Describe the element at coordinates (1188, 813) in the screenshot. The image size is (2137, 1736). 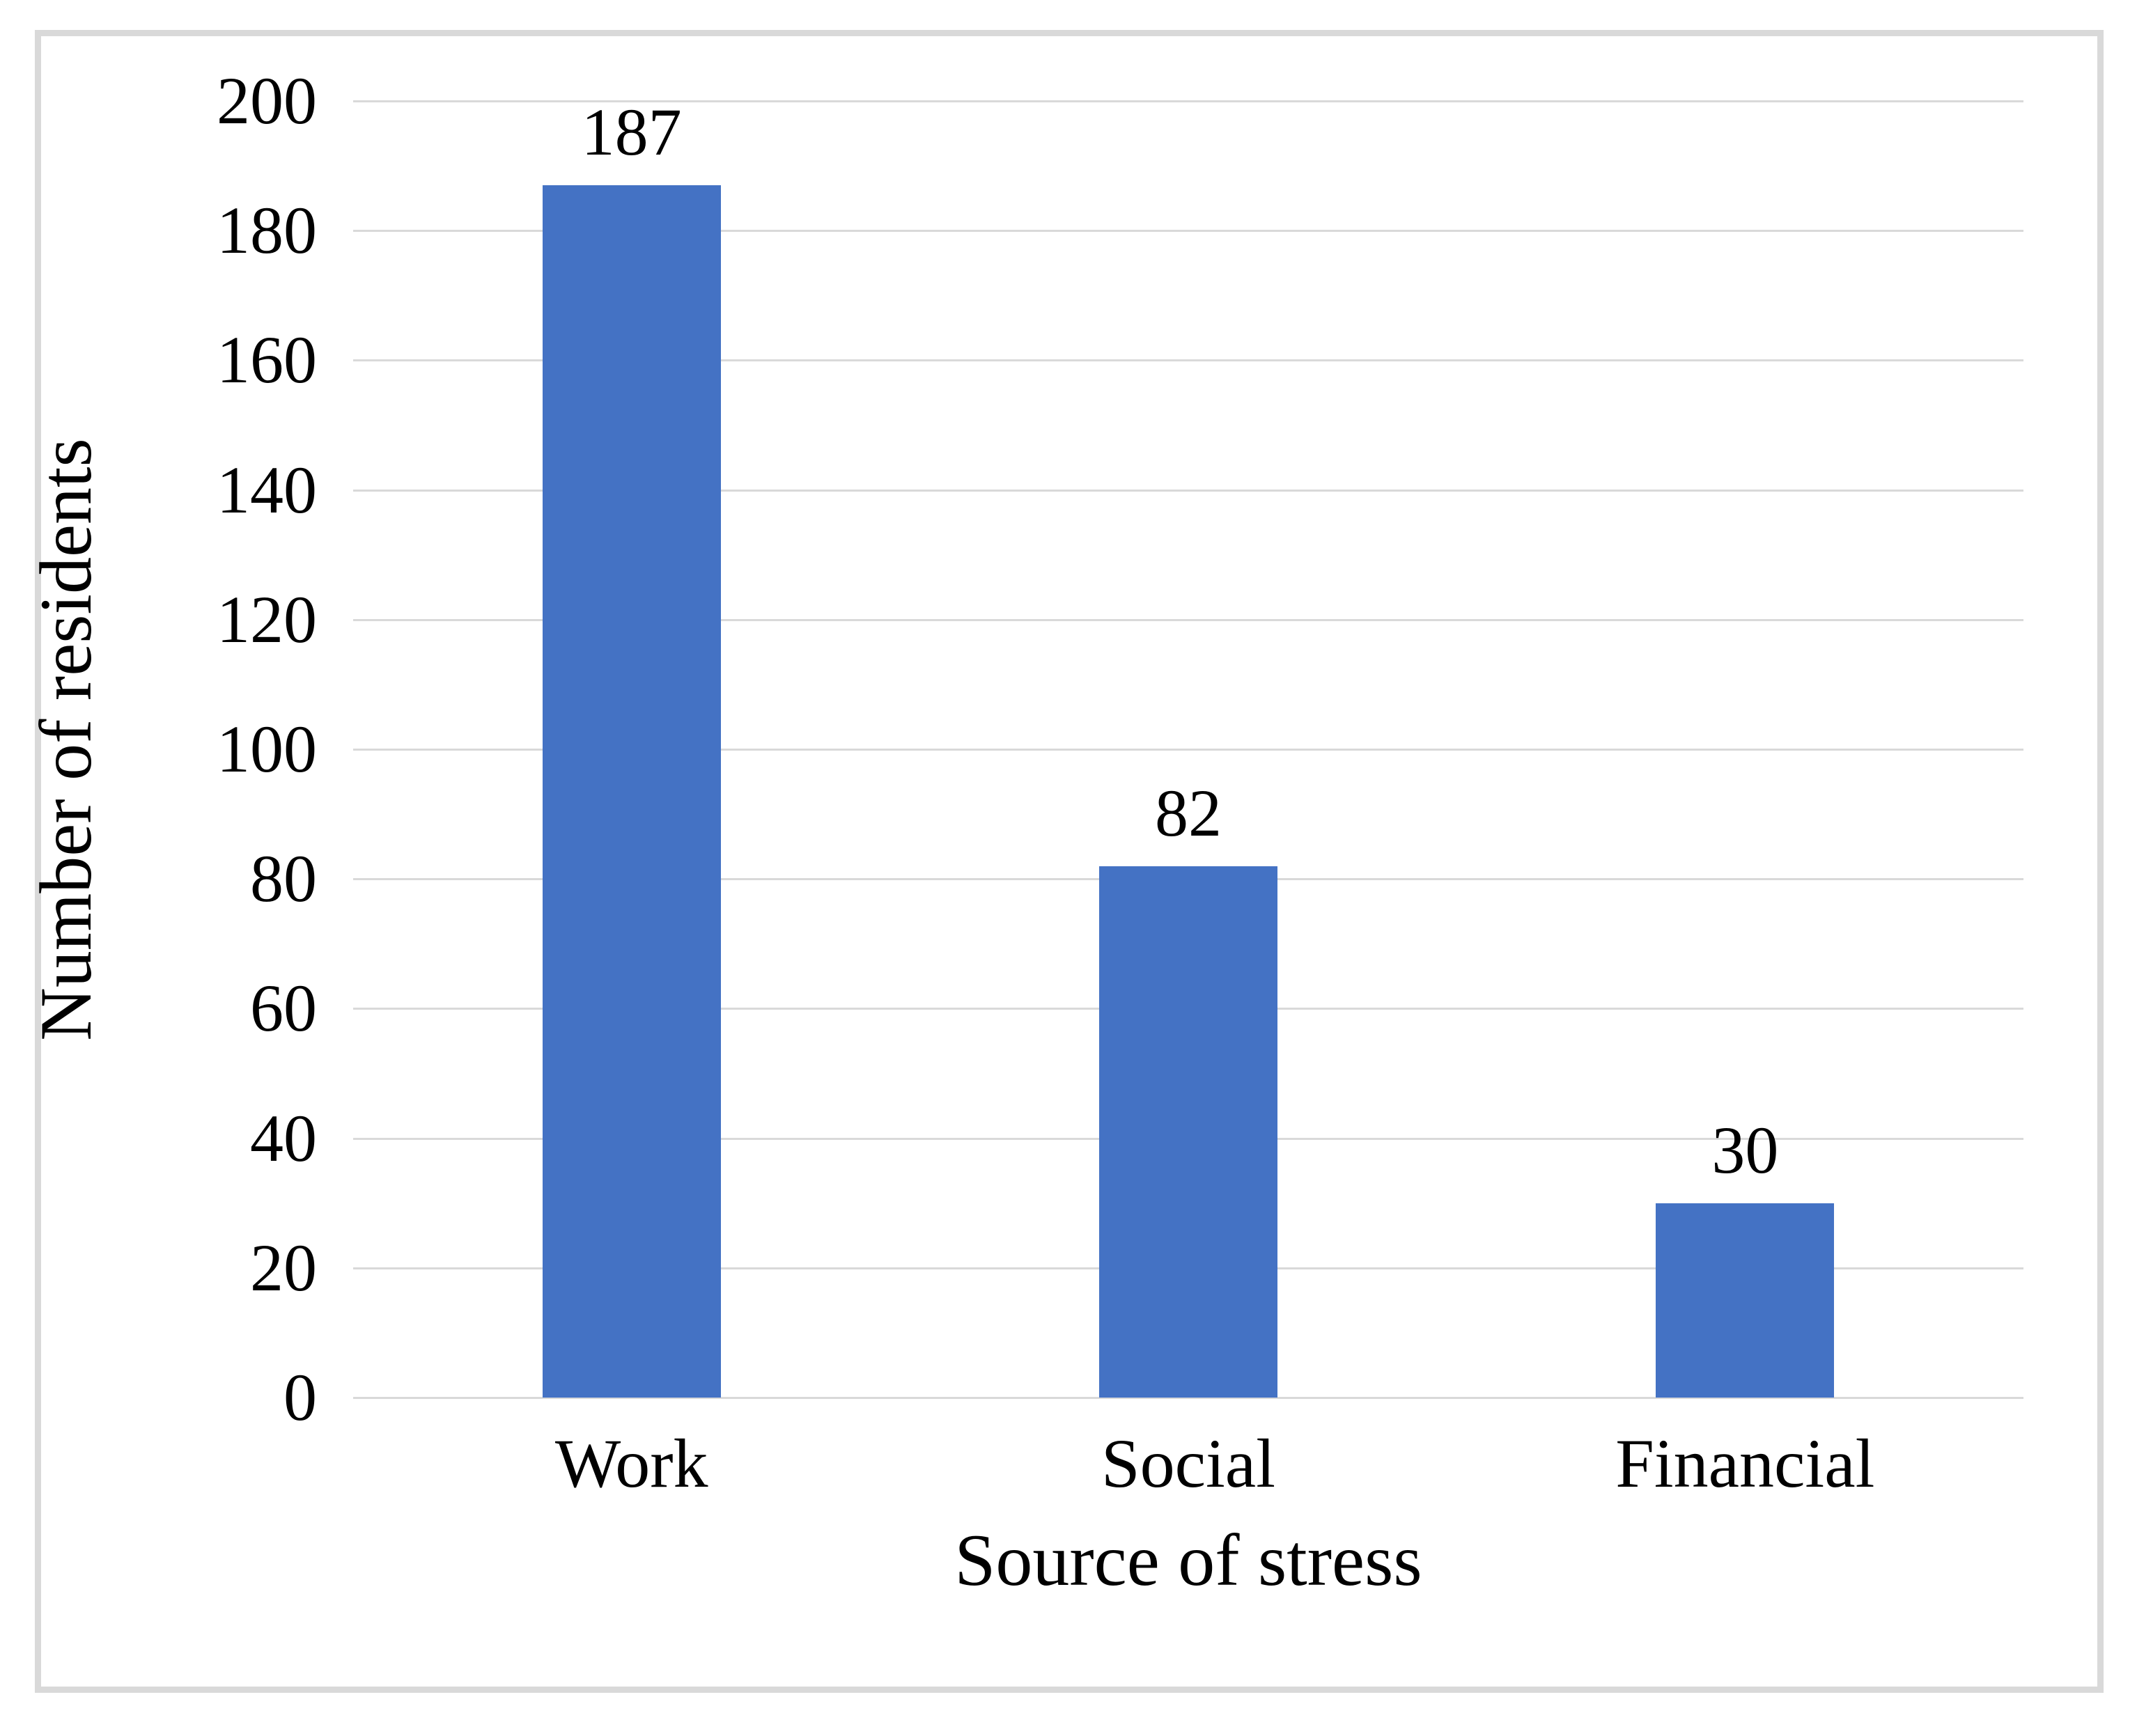
I see `bar-value-label: 82` at that location.